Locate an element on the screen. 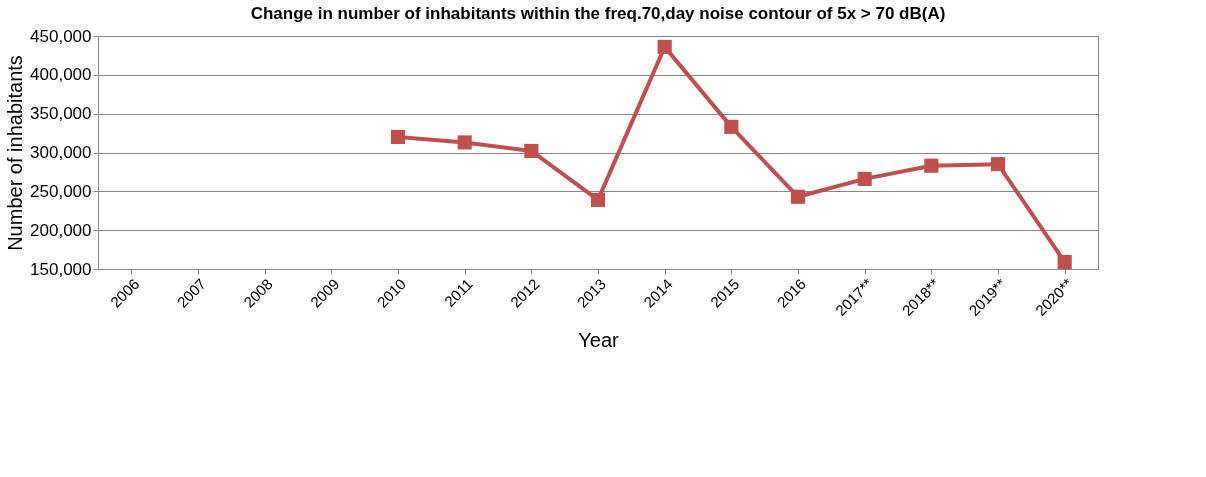 This screenshot has width=1206, height=477. x-axis-title: Year is located at coordinates (599, 339).